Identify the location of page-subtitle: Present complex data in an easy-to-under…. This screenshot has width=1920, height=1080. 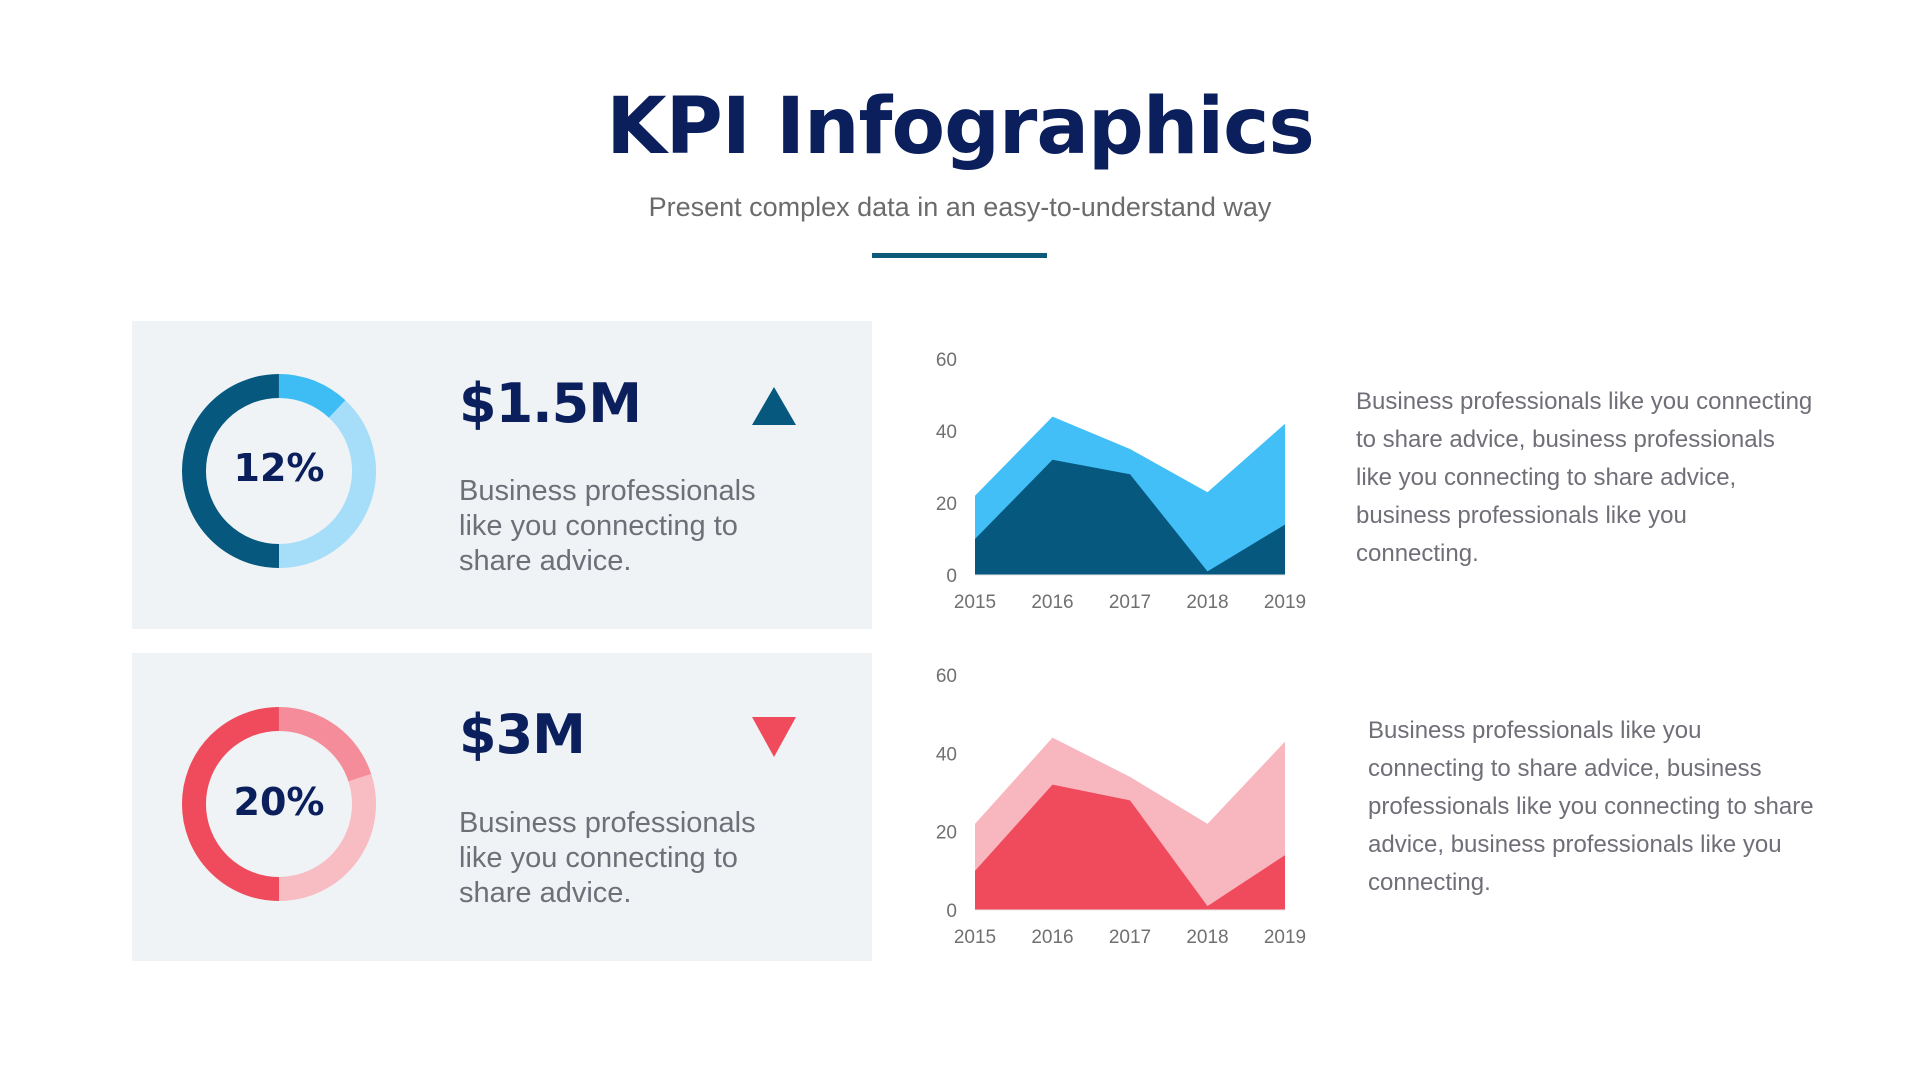
(960, 207).